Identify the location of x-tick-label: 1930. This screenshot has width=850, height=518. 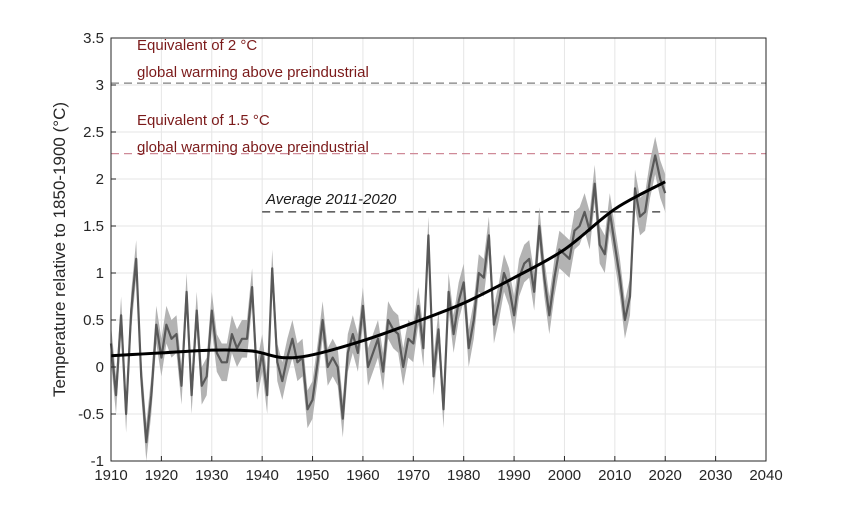
(211, 475).